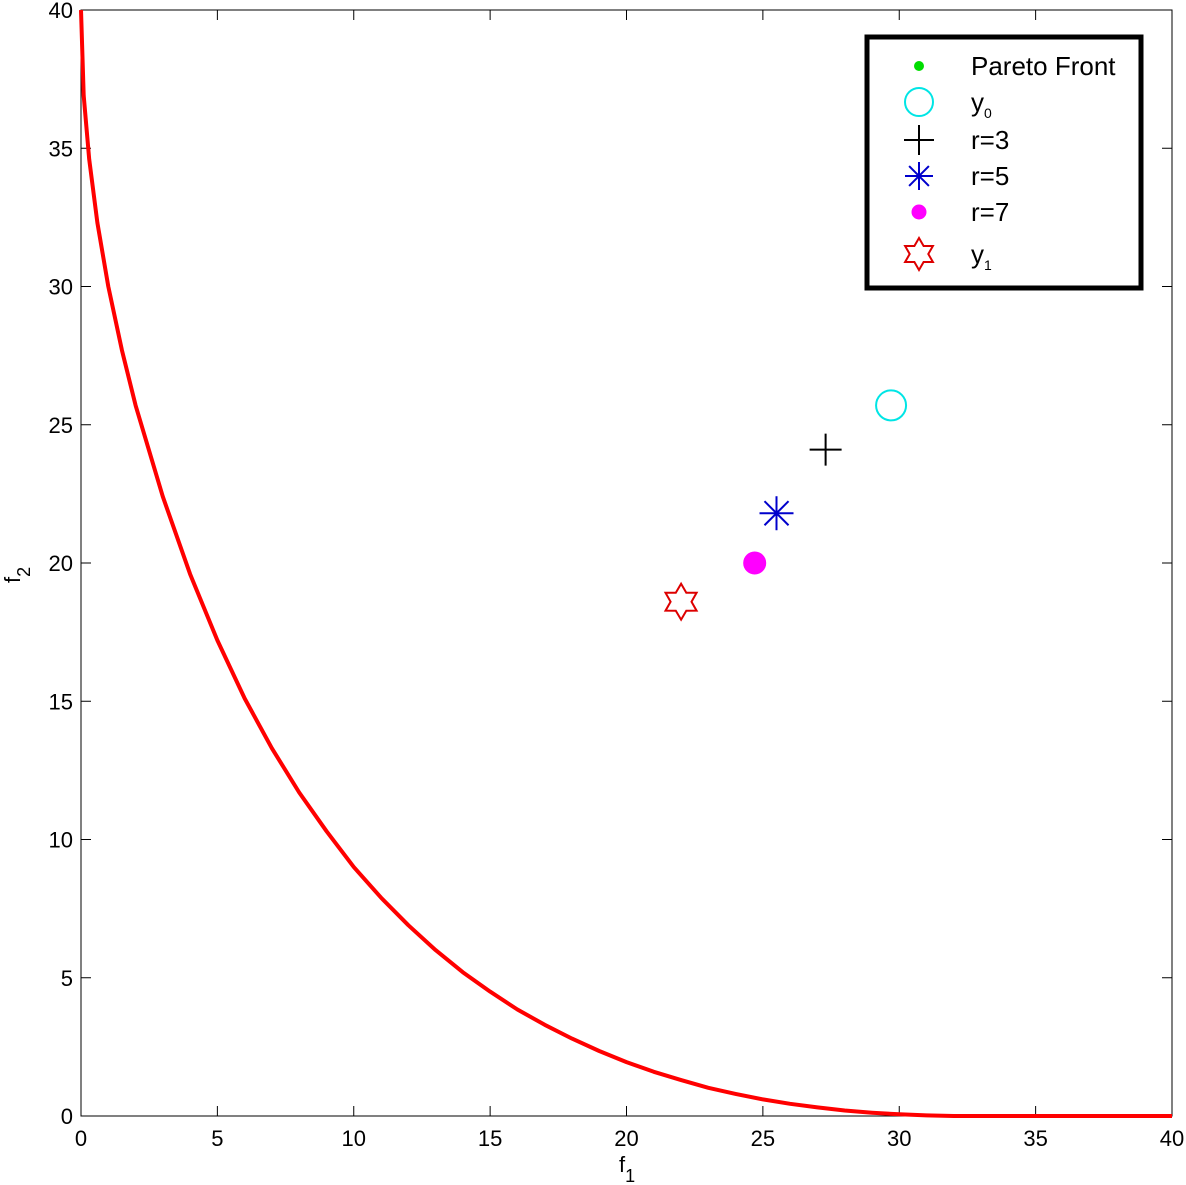 The width and height of the screenshot is (1186, 1185). What do you see at coordinates (217, 1138) in the screenshot?
I see `x-tick-label: 5` at bounding box center [217, 1138].